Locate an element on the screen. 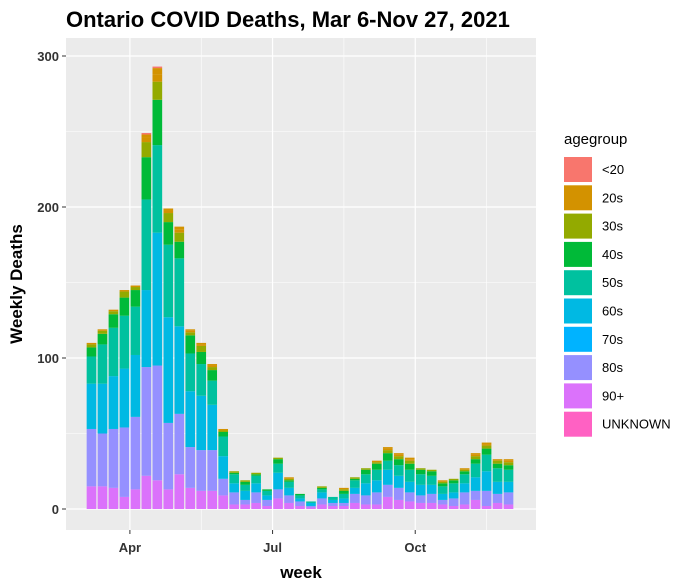  bar-week38-seg3 is located at coordinates (508, 498).